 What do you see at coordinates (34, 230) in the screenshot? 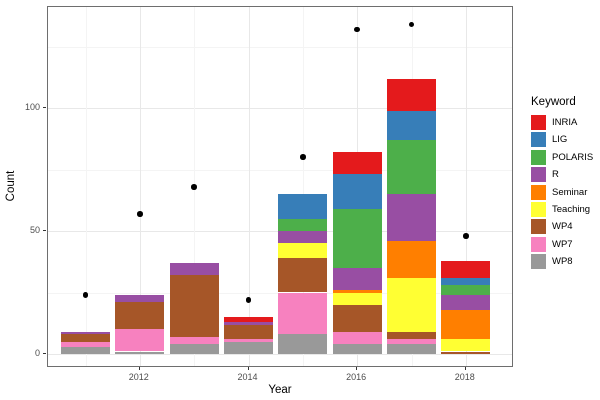
I see `y-tick-label: 50` at bounding box center [34, 230].